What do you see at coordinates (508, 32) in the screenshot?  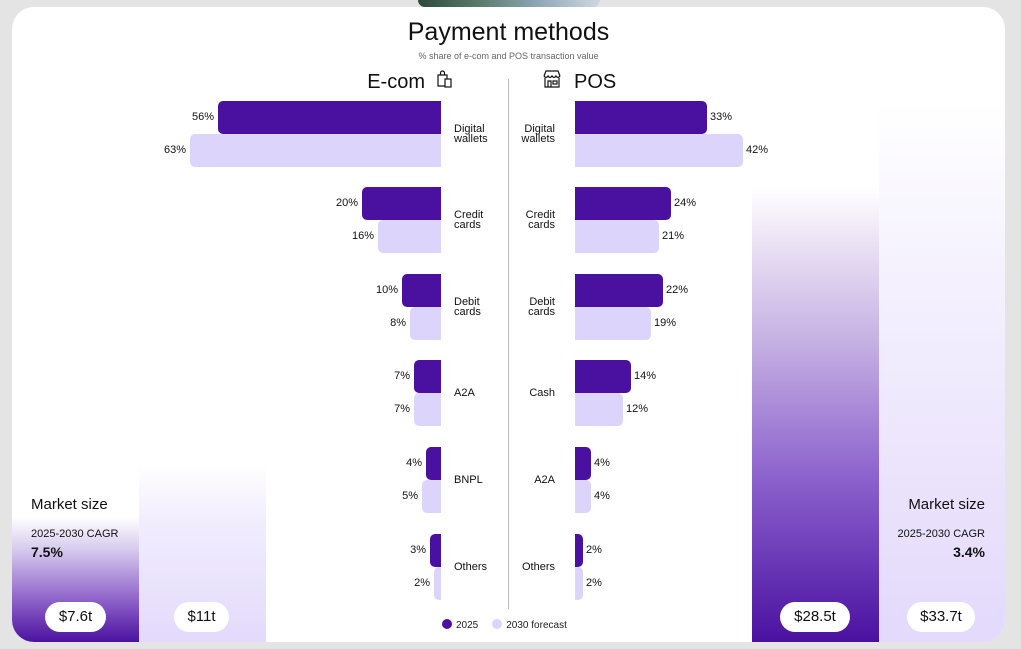 I see `chart-title: Payment methods` at bounding box center [508, 32].